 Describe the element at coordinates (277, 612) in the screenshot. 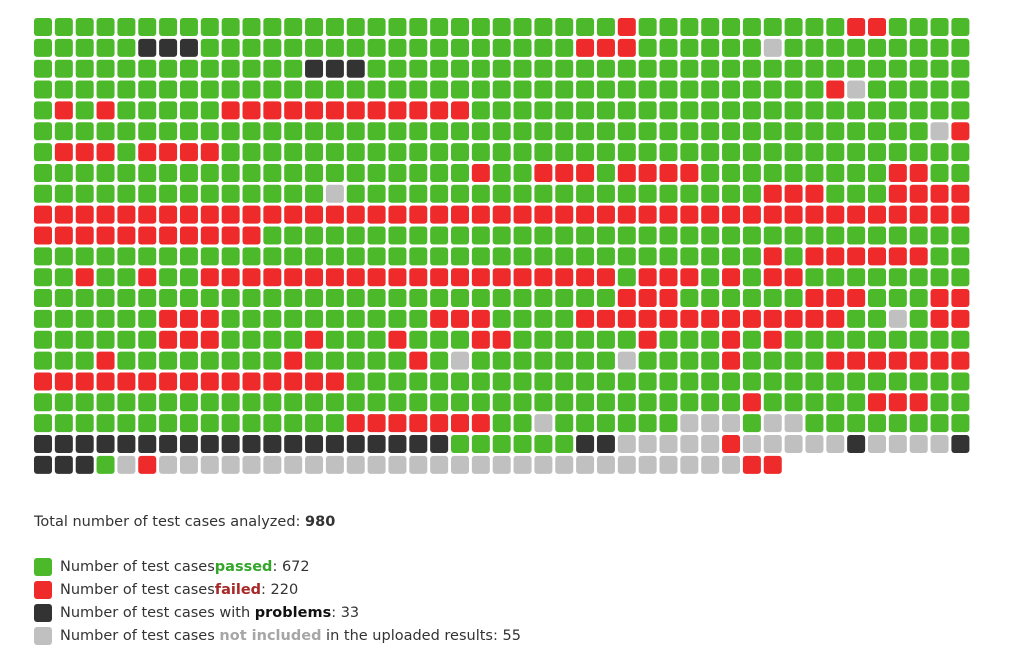

I see `legend-item-problems: Number of test cases with problems : 33` at that location.